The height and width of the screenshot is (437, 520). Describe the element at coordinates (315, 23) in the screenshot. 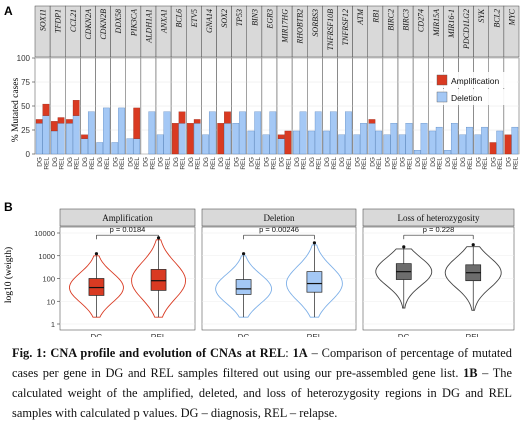

I see `gene-label: SORBS3` at that location.